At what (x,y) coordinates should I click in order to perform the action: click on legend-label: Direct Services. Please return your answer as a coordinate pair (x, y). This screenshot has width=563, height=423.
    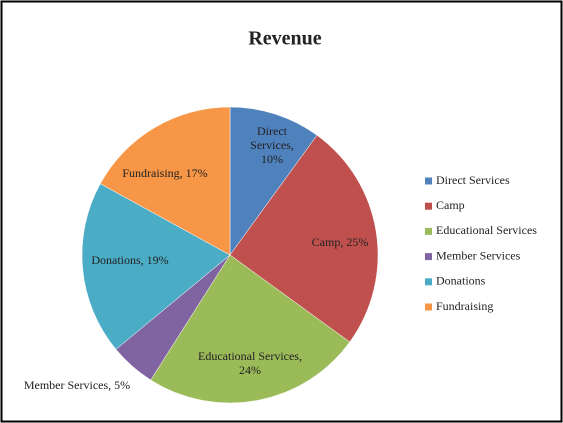
    Looking at the image, I should click on (473, 180).